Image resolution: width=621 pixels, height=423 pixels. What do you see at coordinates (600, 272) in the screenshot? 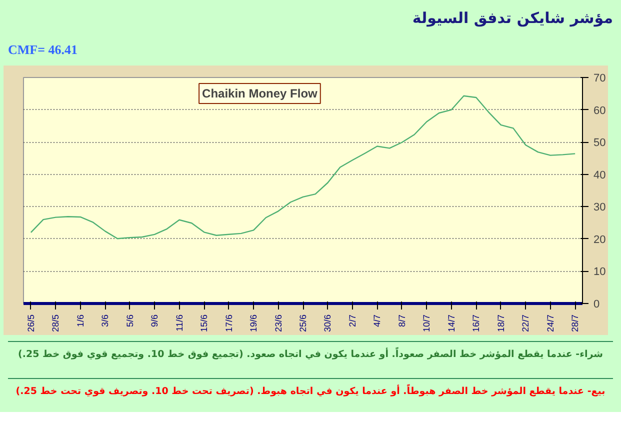
I see `y-tick-label: 10` at bounding box center [600, 272].